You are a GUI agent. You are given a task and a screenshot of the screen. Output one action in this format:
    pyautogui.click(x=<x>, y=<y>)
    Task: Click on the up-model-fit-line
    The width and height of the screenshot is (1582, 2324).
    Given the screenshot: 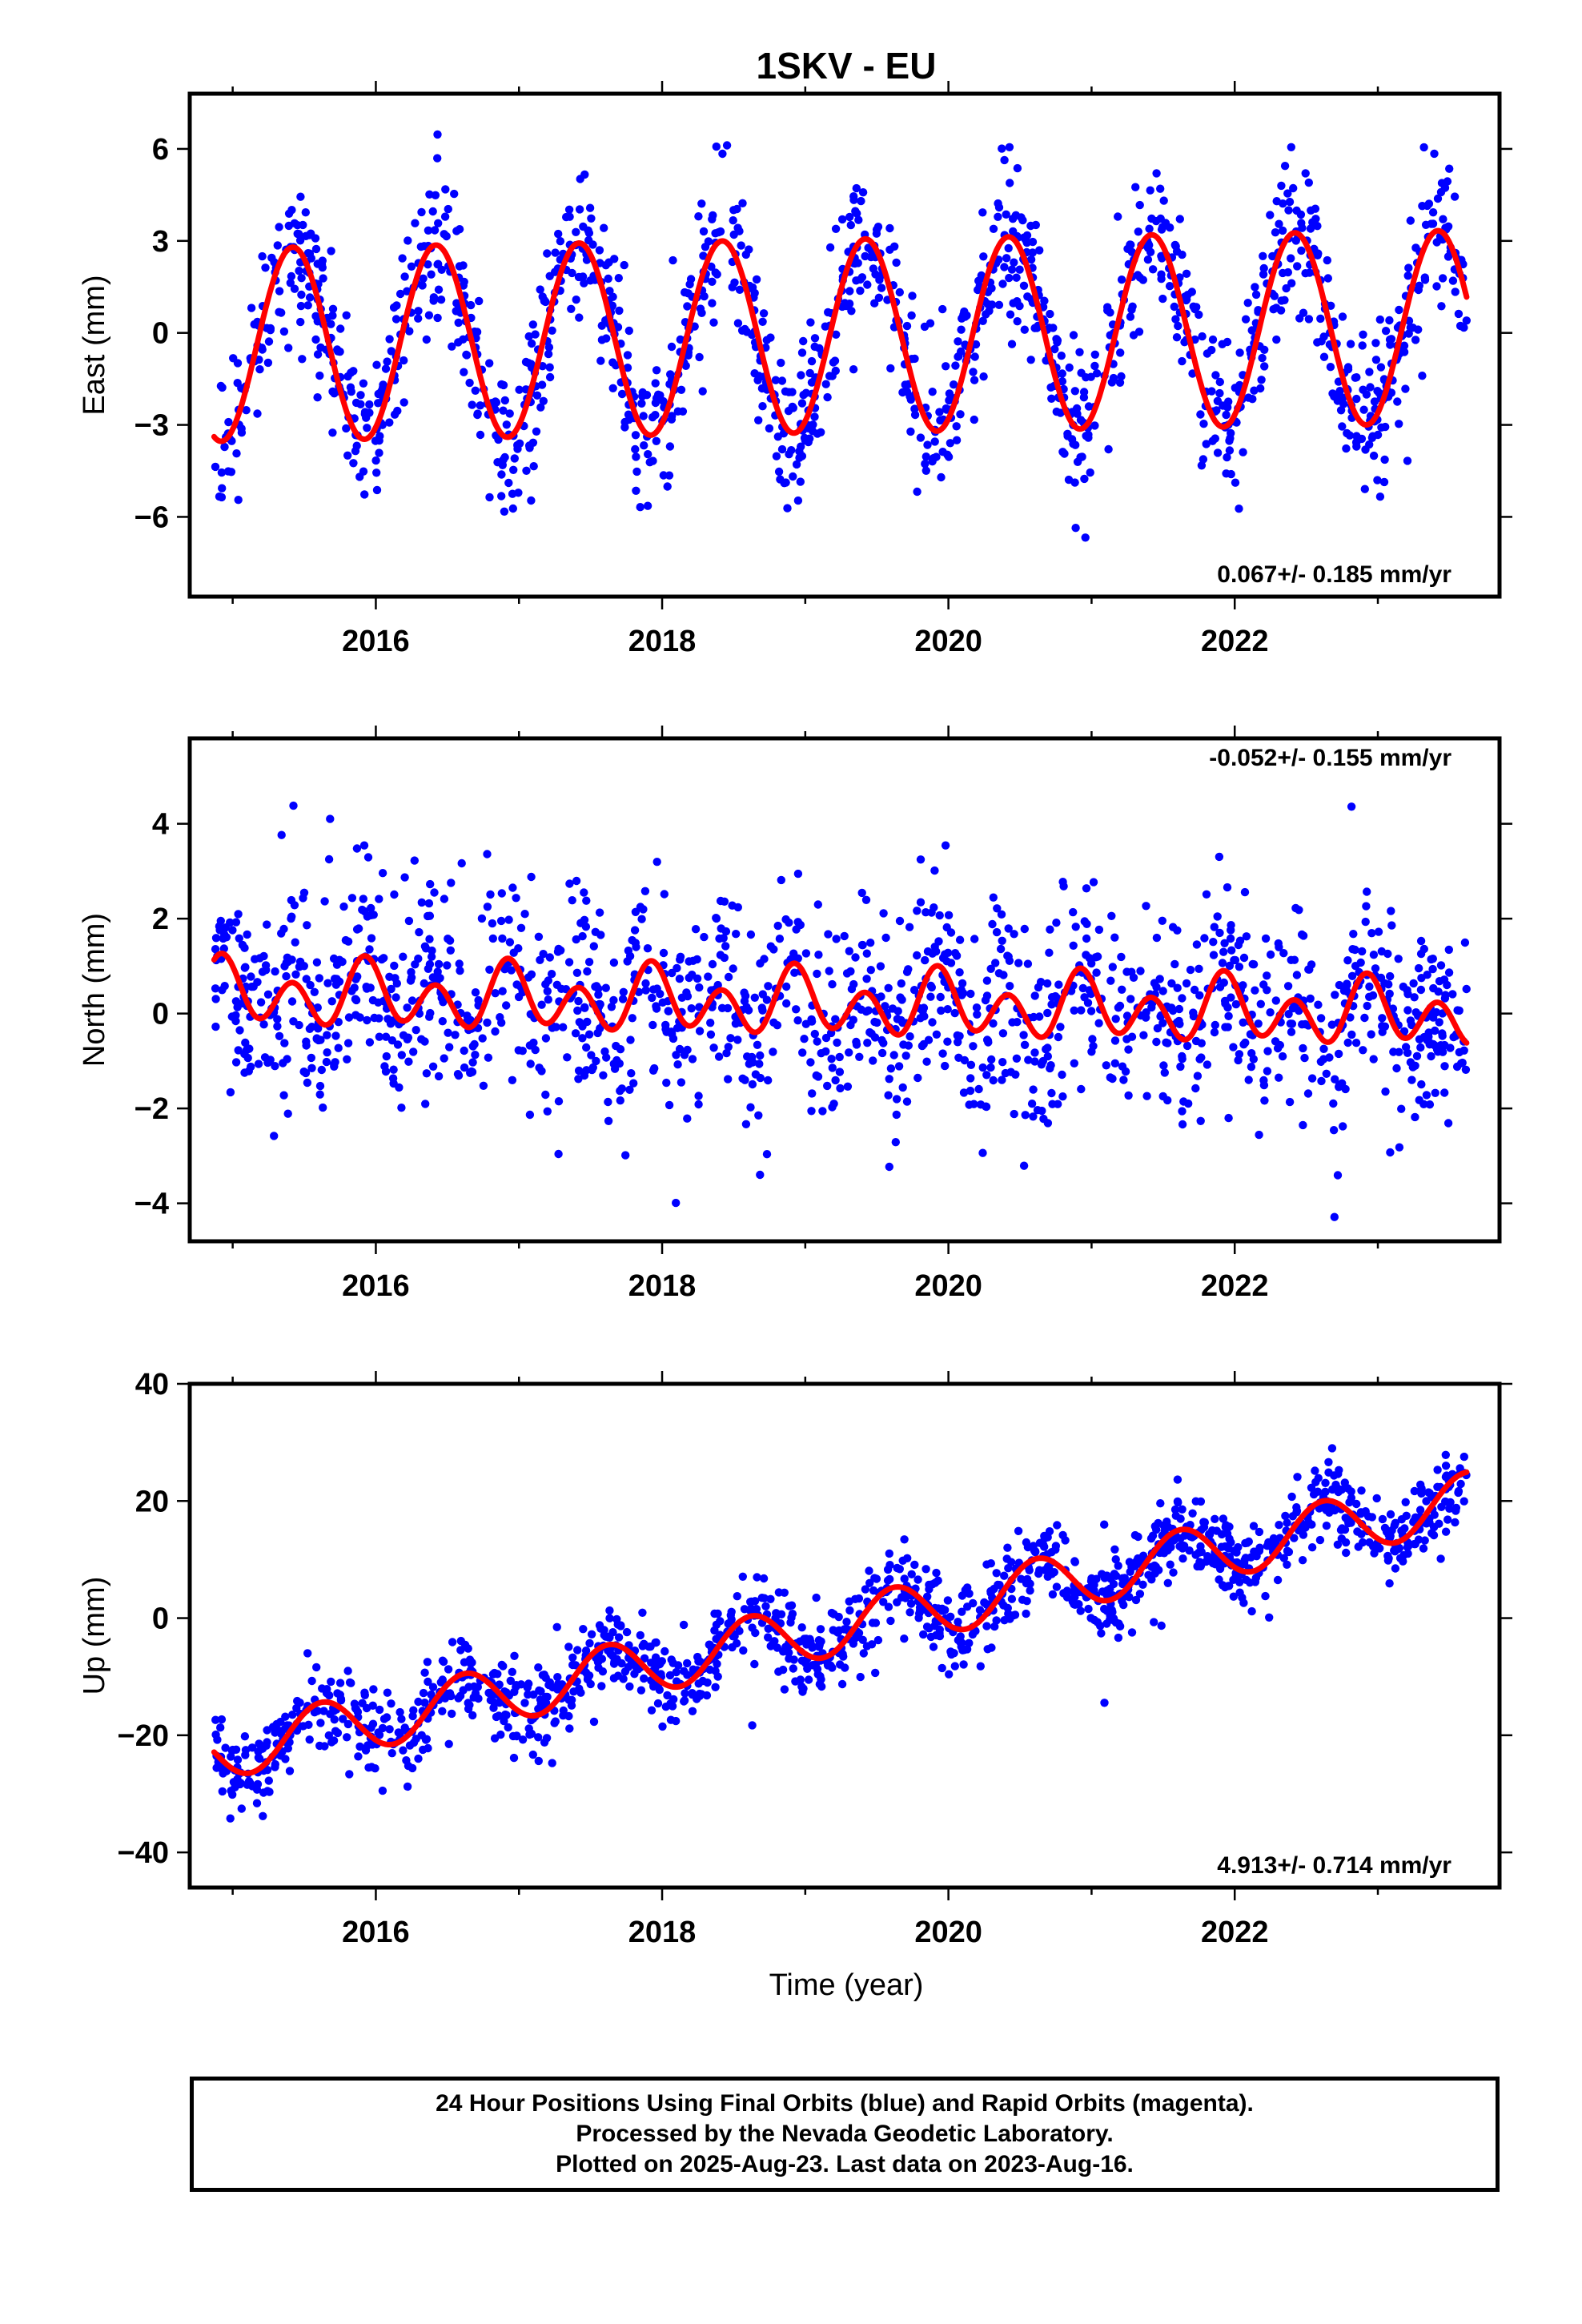 What is the action you would take?
    pyautogui.click(x=841, y=1622)
    